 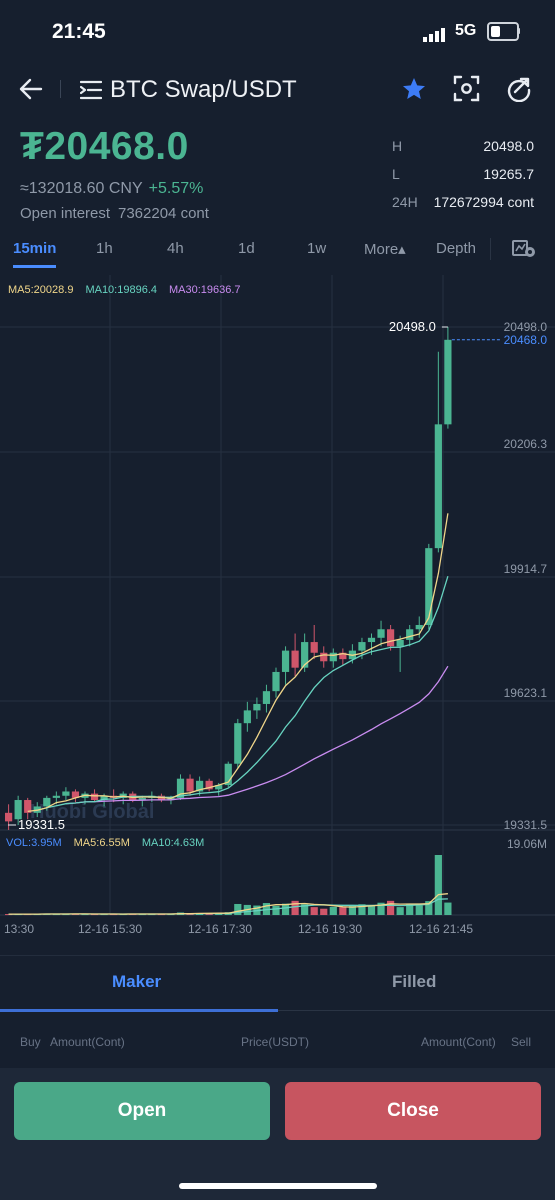 I want to click on share-icon, so click(x=518, y=88).